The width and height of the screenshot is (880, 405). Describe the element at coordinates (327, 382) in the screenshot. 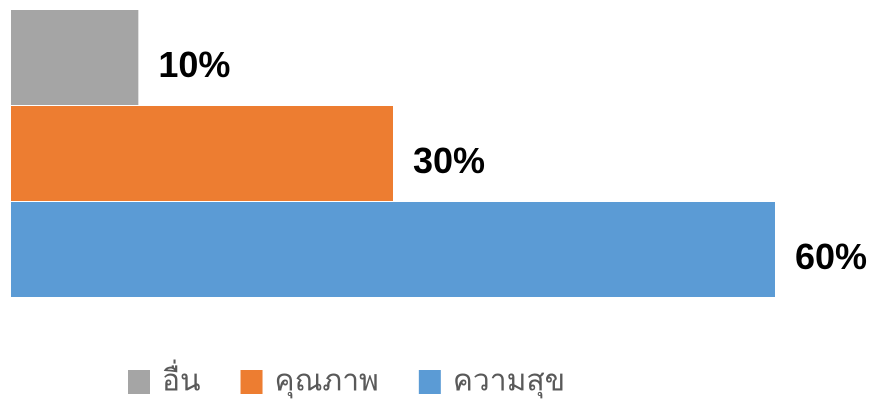

I see `legend-label: คุณภาพ` at that location.